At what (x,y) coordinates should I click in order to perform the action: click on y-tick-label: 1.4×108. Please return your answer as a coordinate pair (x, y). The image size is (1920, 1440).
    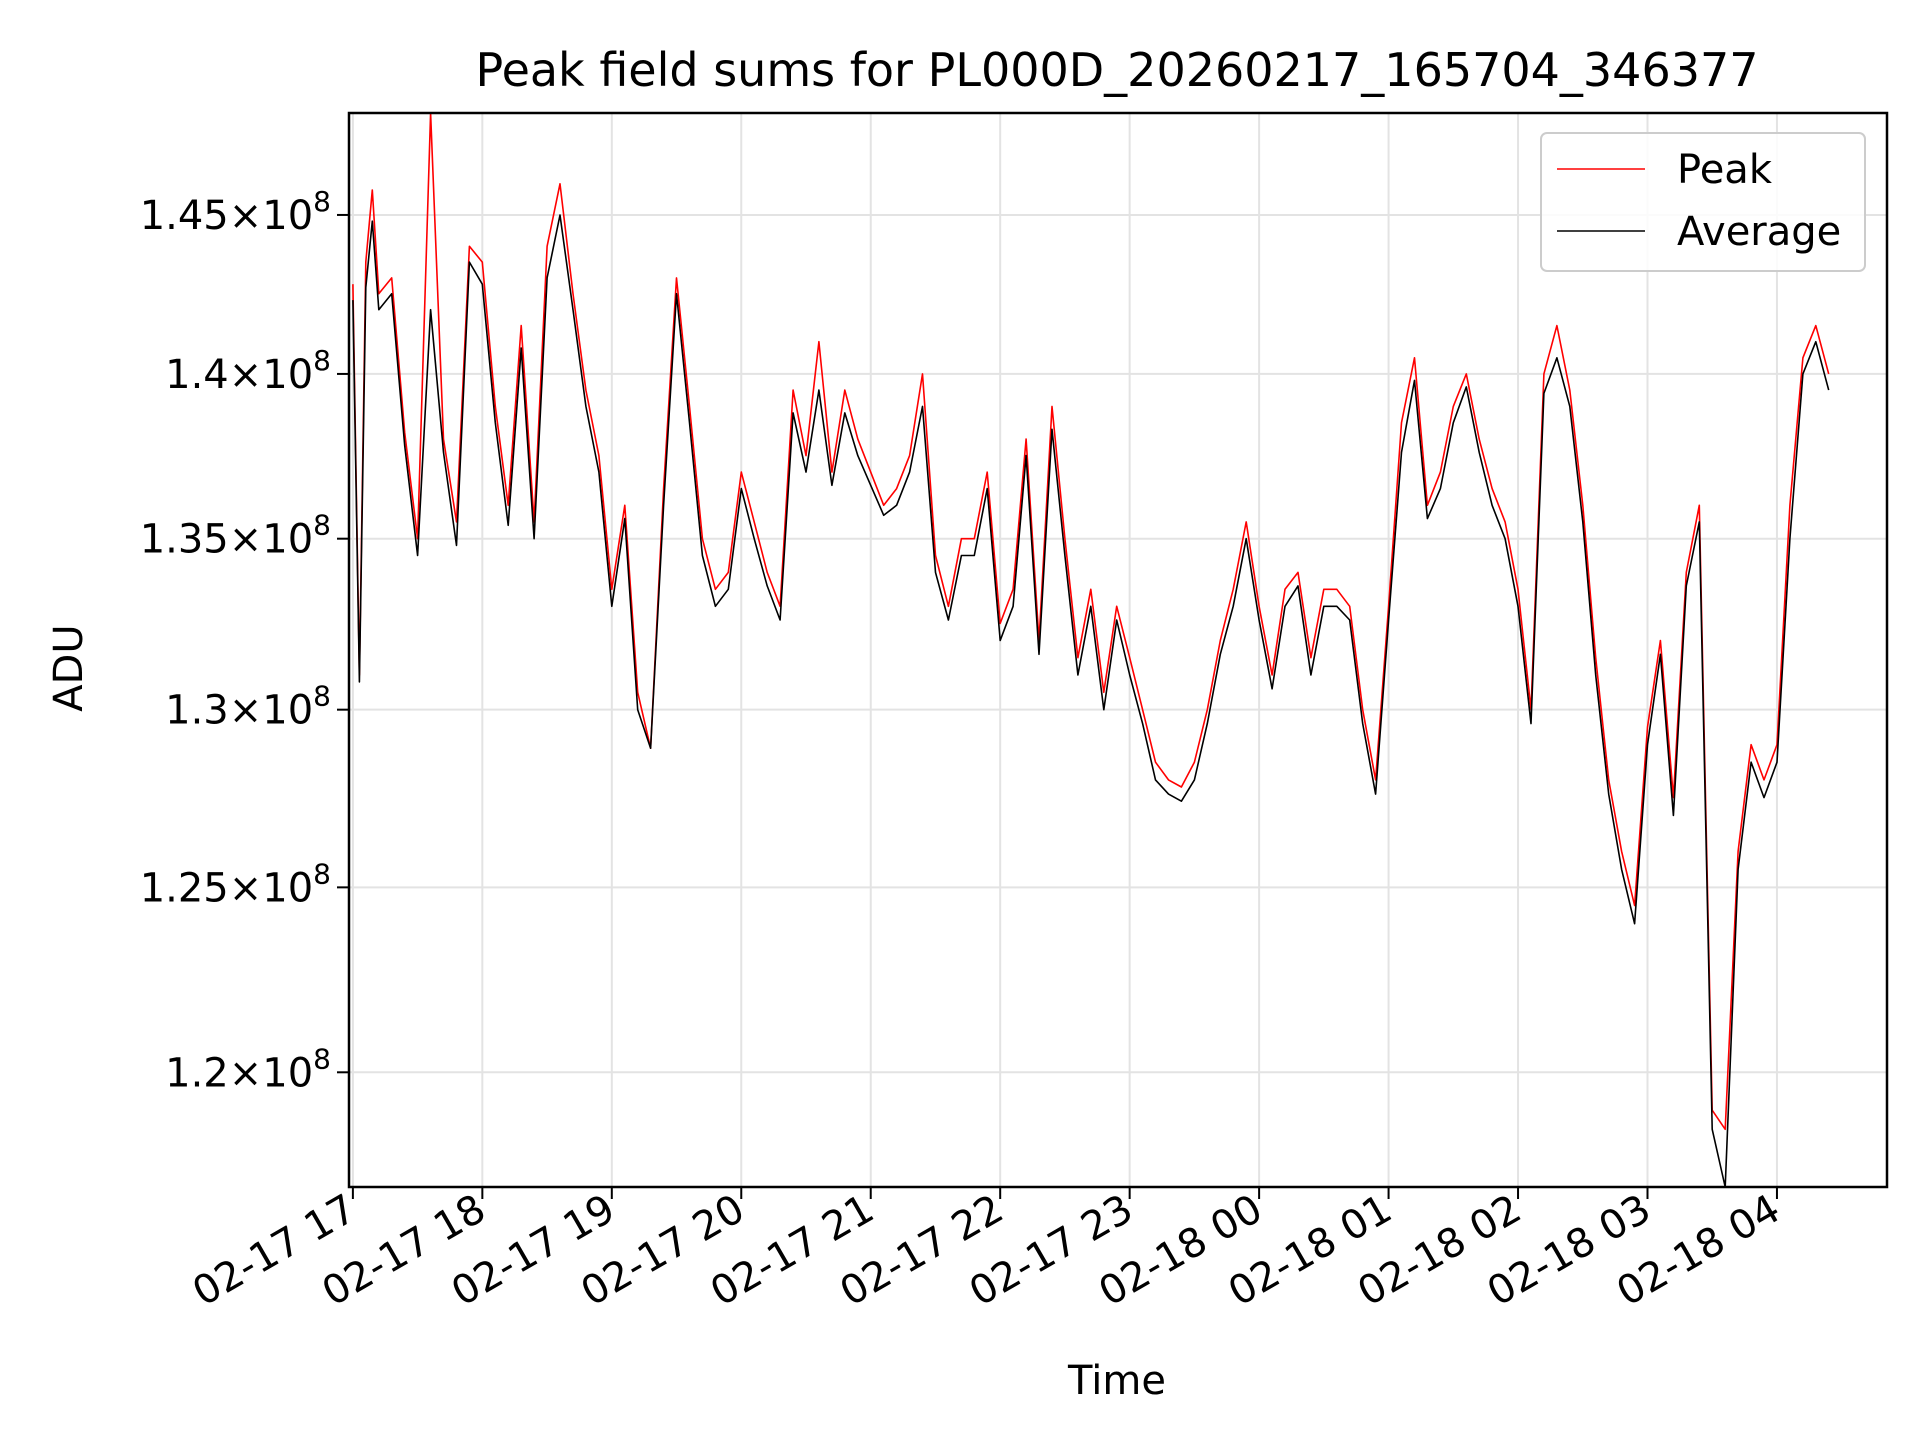
    Looking at the image, I should click on (248, 371).